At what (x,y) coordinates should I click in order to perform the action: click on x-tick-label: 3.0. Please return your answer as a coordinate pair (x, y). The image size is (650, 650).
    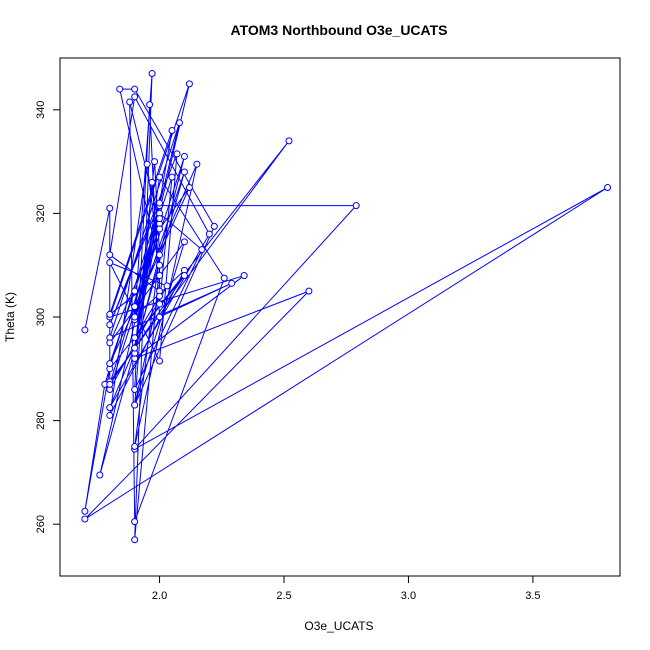
    Looking at the image, I should click on (408, 596).